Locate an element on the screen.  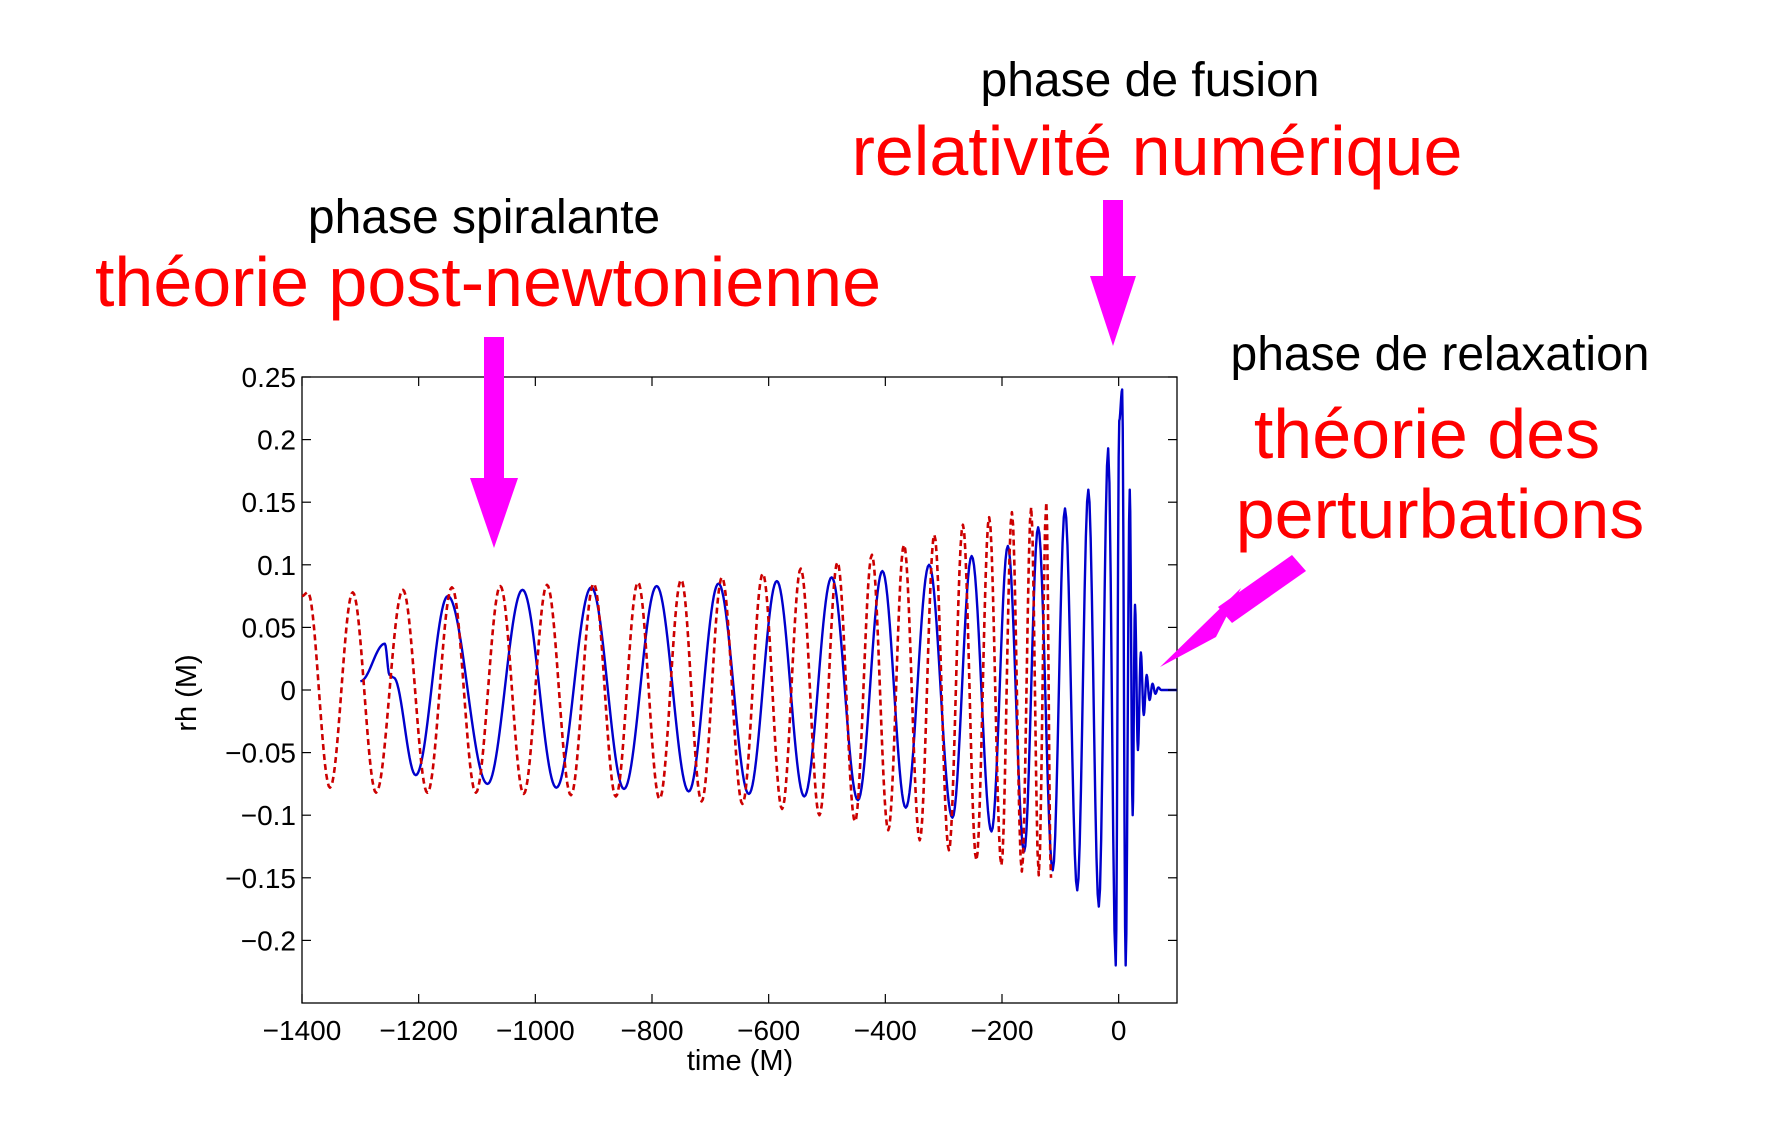
y-tick-labels: 0.25 0.2 0.15 0.1 0.05 0 −0.05 −0.1 −0.15 −0.2 is located at coordinates (260, 659).